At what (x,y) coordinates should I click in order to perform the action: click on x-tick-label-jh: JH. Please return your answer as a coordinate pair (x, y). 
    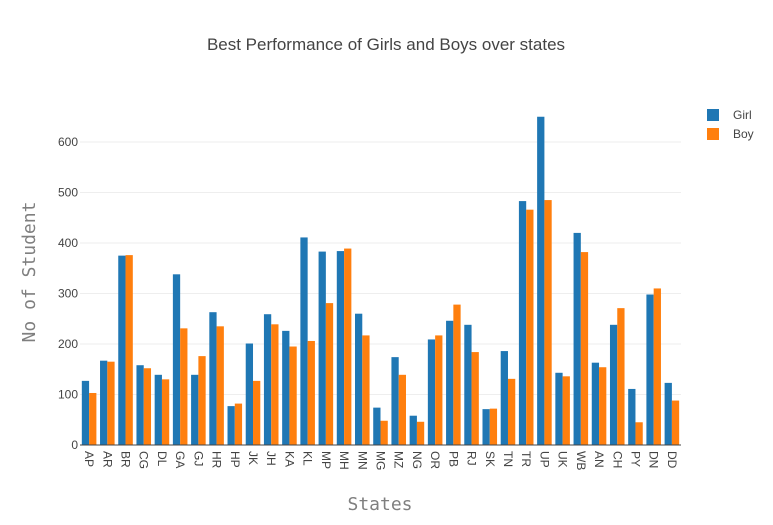
    Looking at the image, I should click on (271, 458).